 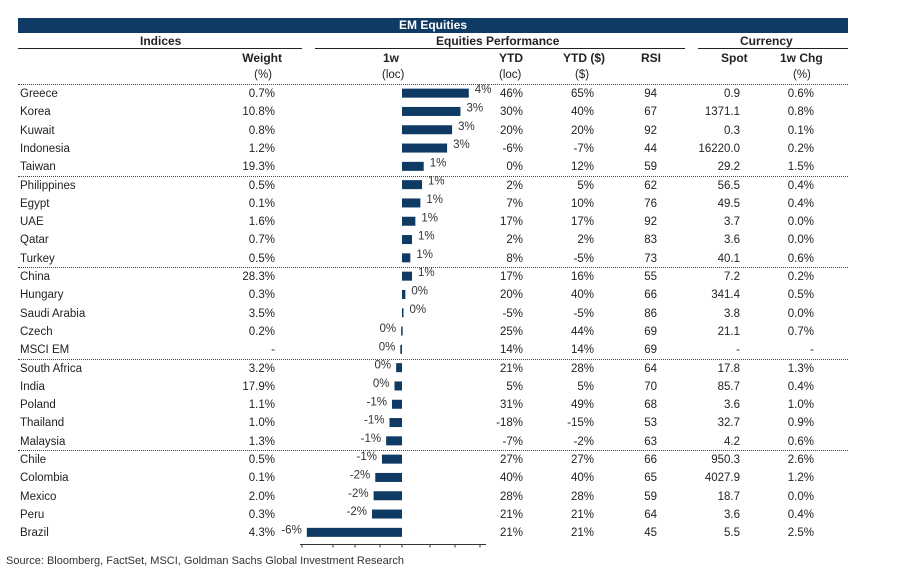 What do you see at coordinates (650, 240) in the screenshot?
I see `rsi-cell: 83` at bounding box center [650, 240].